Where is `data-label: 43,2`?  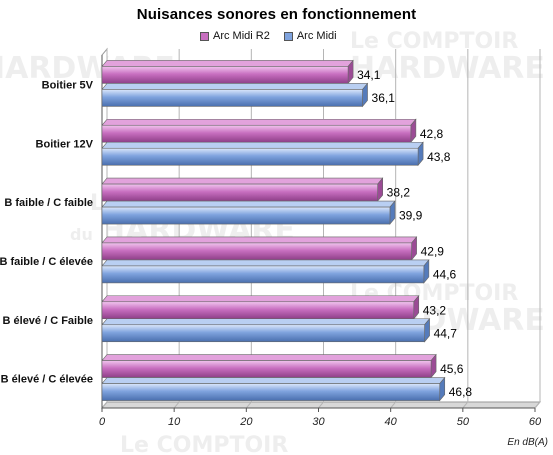 data-label: 43,2 is located at coordinates (435, 310).